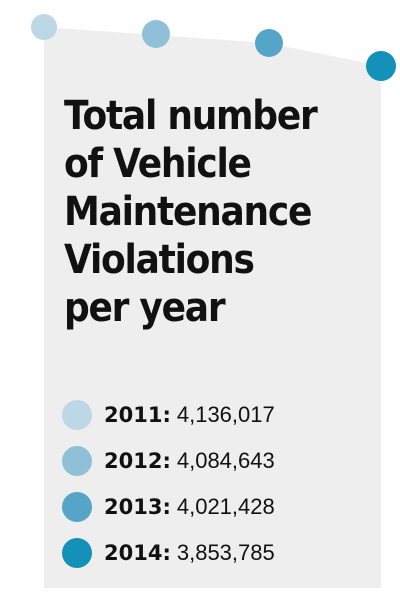 The image size is (400, 610). I want to click on title-line-1: Total number, so click(191, 116).